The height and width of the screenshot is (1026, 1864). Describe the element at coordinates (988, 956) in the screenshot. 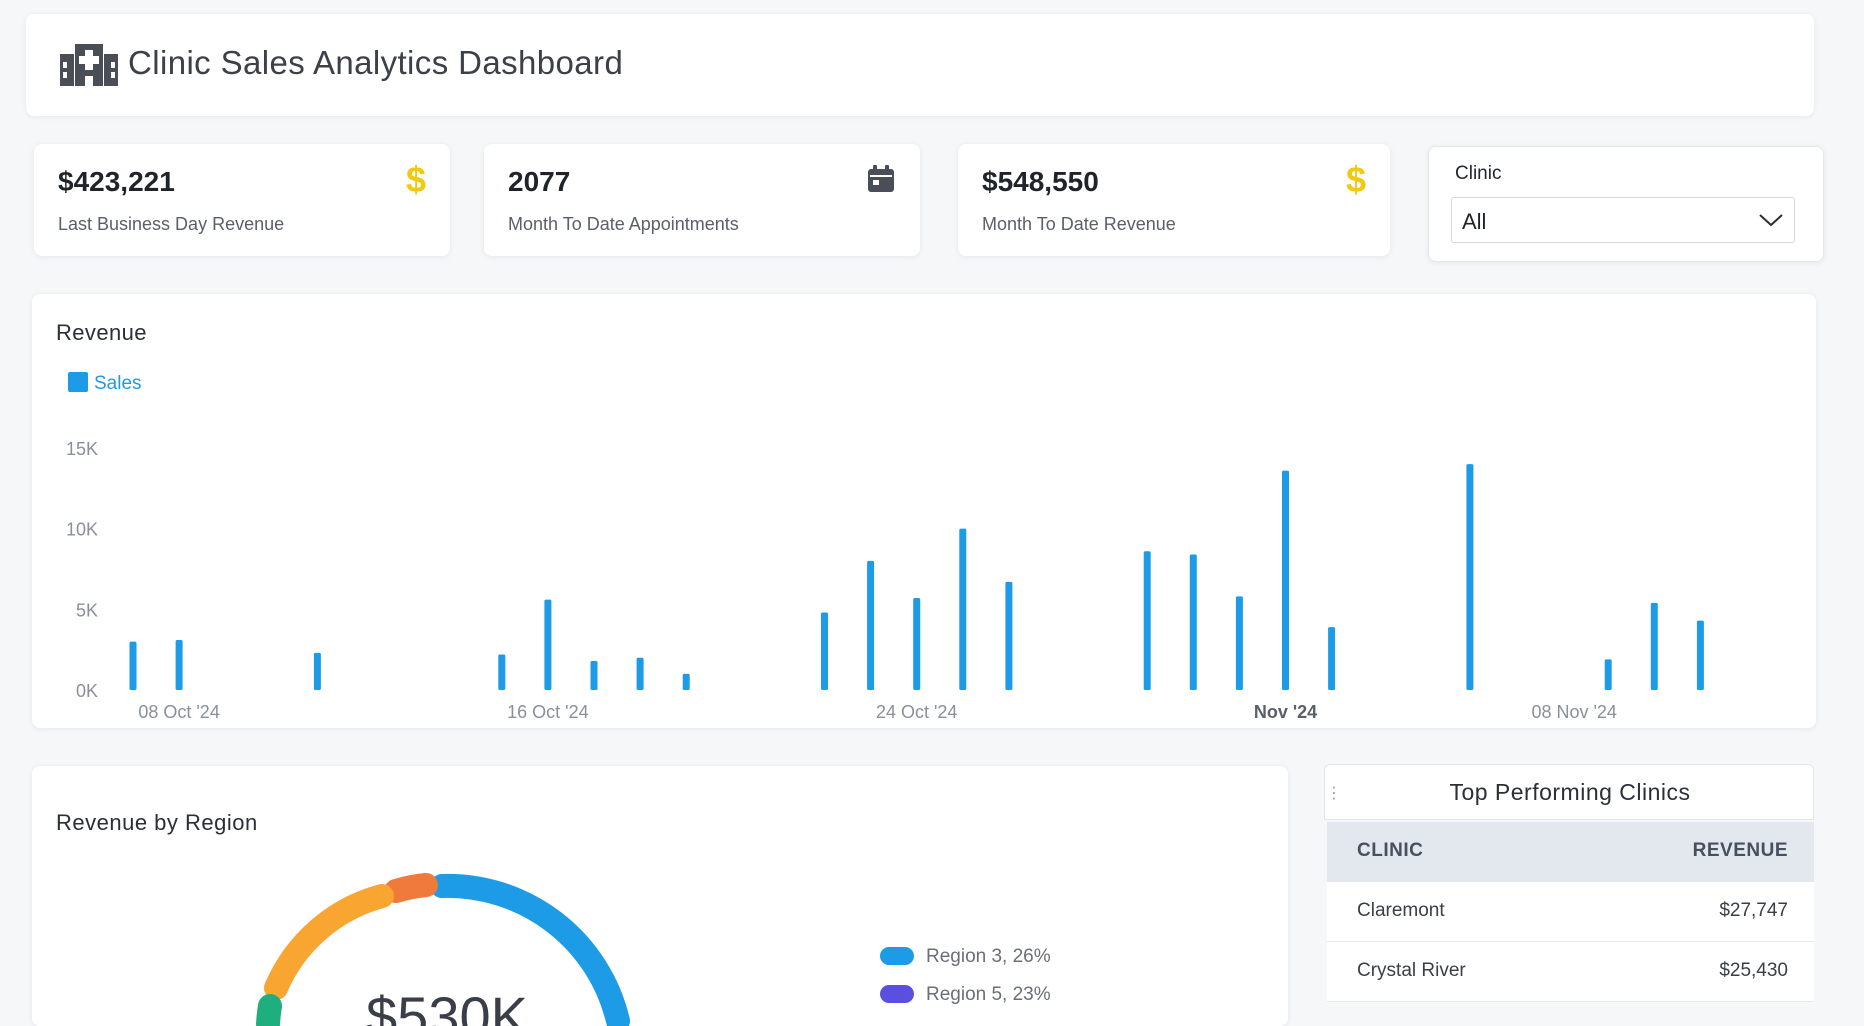

I see `legend-label: Region 3, 26%` at that location.